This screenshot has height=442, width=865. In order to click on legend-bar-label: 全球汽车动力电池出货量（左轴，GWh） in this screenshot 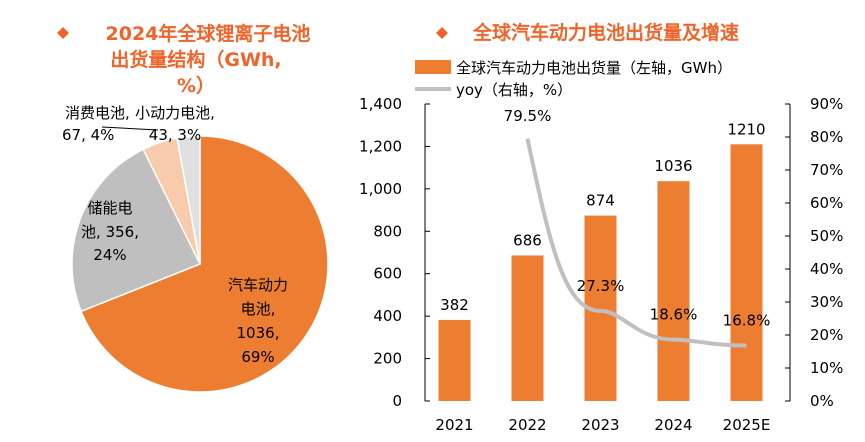, I will do `click(594, 68)`.